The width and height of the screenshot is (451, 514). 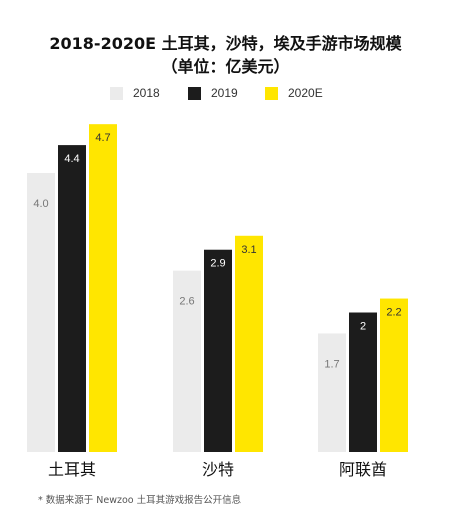 I want to click on legend-label-2019: 2019, so click(x=224, y=93).